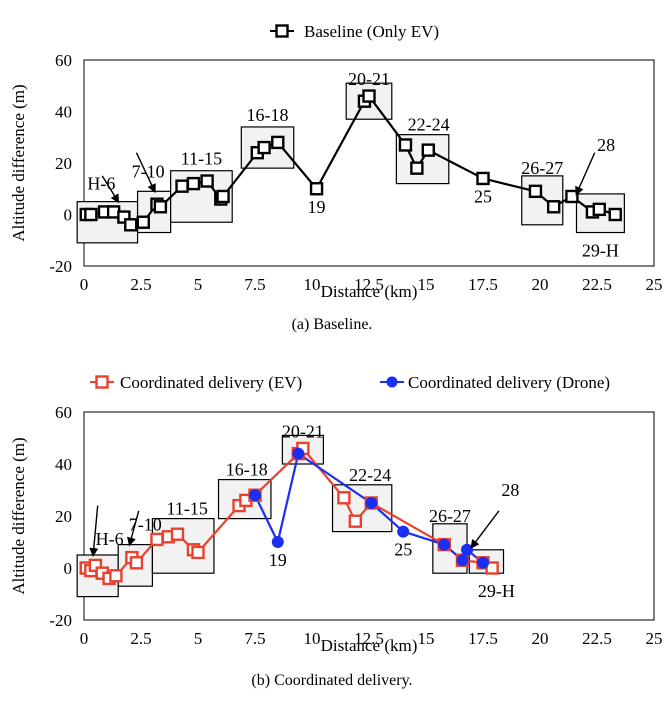 The height and width of the screenshot is (725, 664). What do you see at coordinates (510, 490) in the screenshot?
I see `panel-b-point-label: 28` at bounding box center [510, 490].